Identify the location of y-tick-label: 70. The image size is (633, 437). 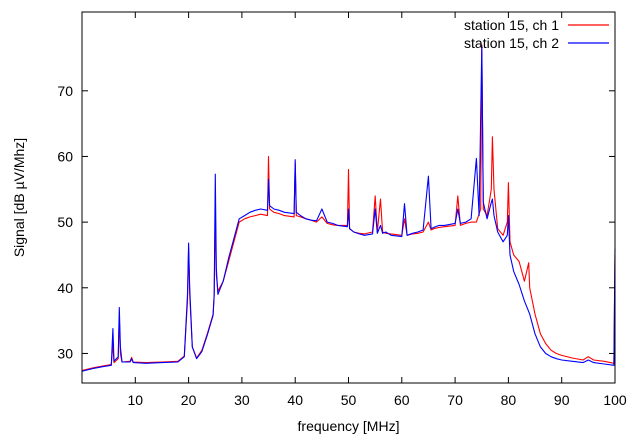
(65, 91).